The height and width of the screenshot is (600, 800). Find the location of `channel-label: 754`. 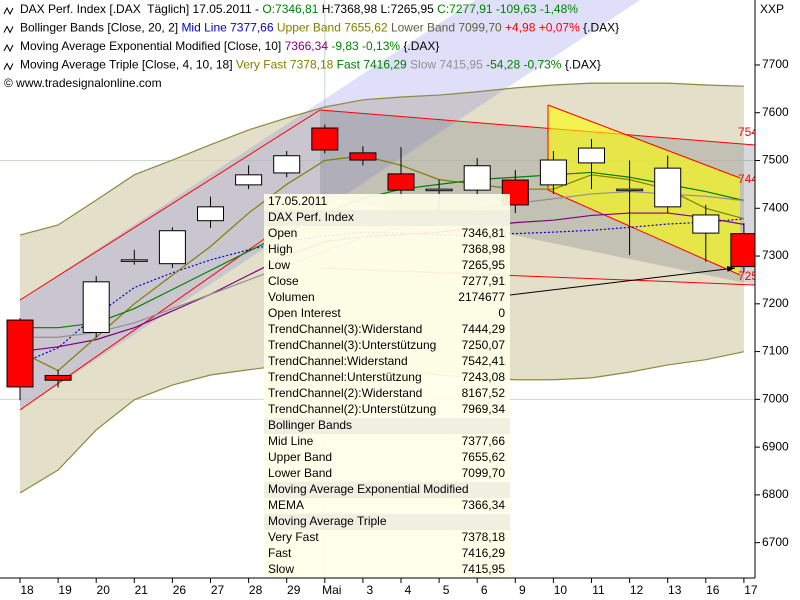

channel-label: 754 is located at coordinates (748, 132).